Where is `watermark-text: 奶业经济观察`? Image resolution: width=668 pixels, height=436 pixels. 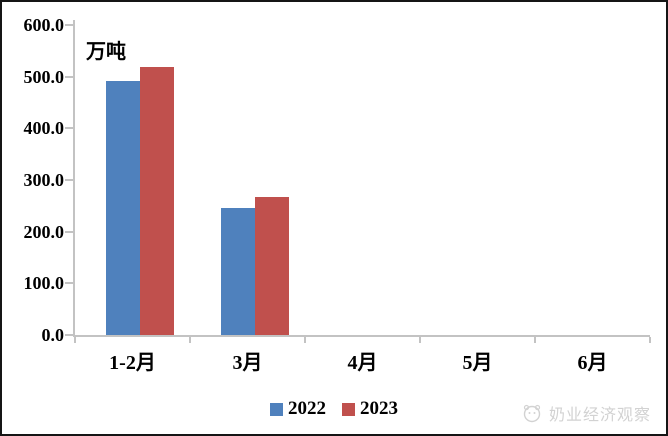
watermark-text: 奶业经济观察 is located at coordinates (599, 415).